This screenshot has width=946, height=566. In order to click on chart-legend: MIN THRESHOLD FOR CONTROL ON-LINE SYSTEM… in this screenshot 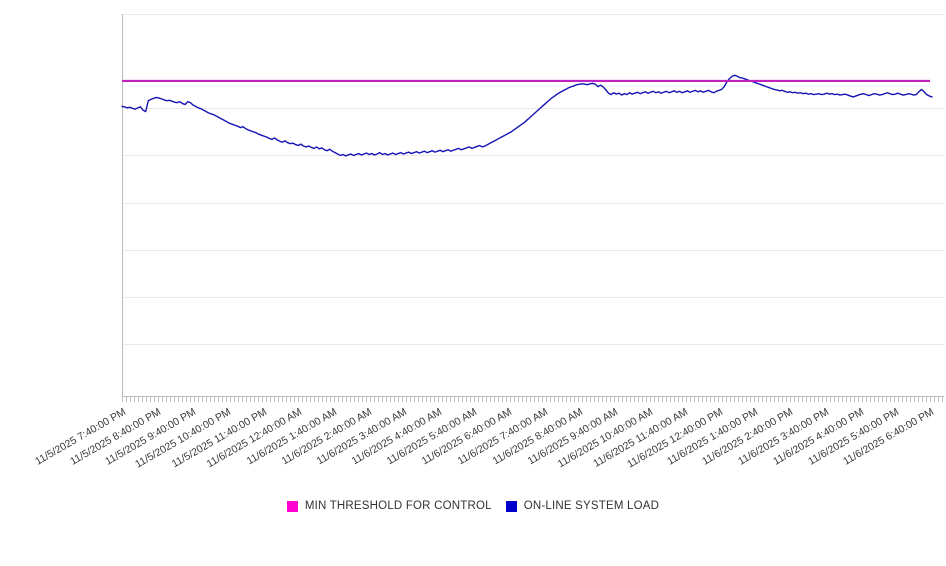, I will do `click(473, 506)`.